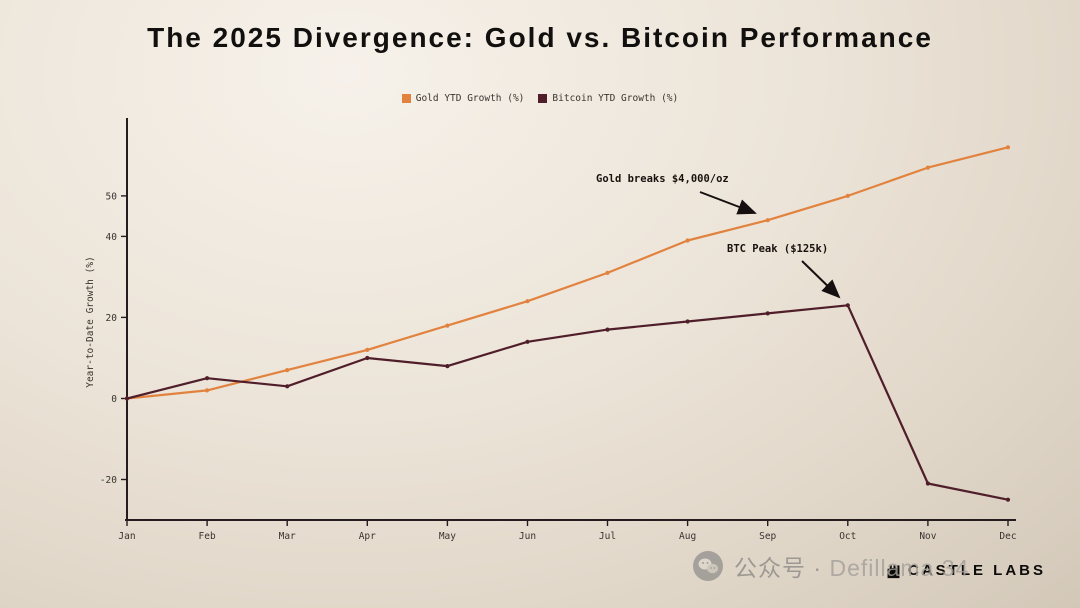 This screenshot has height=608, width=1080. What do you see at coordinates (207, 536) in the screenshot?
I see `x-tick-label: Feb` at bounding box center [207, 536].